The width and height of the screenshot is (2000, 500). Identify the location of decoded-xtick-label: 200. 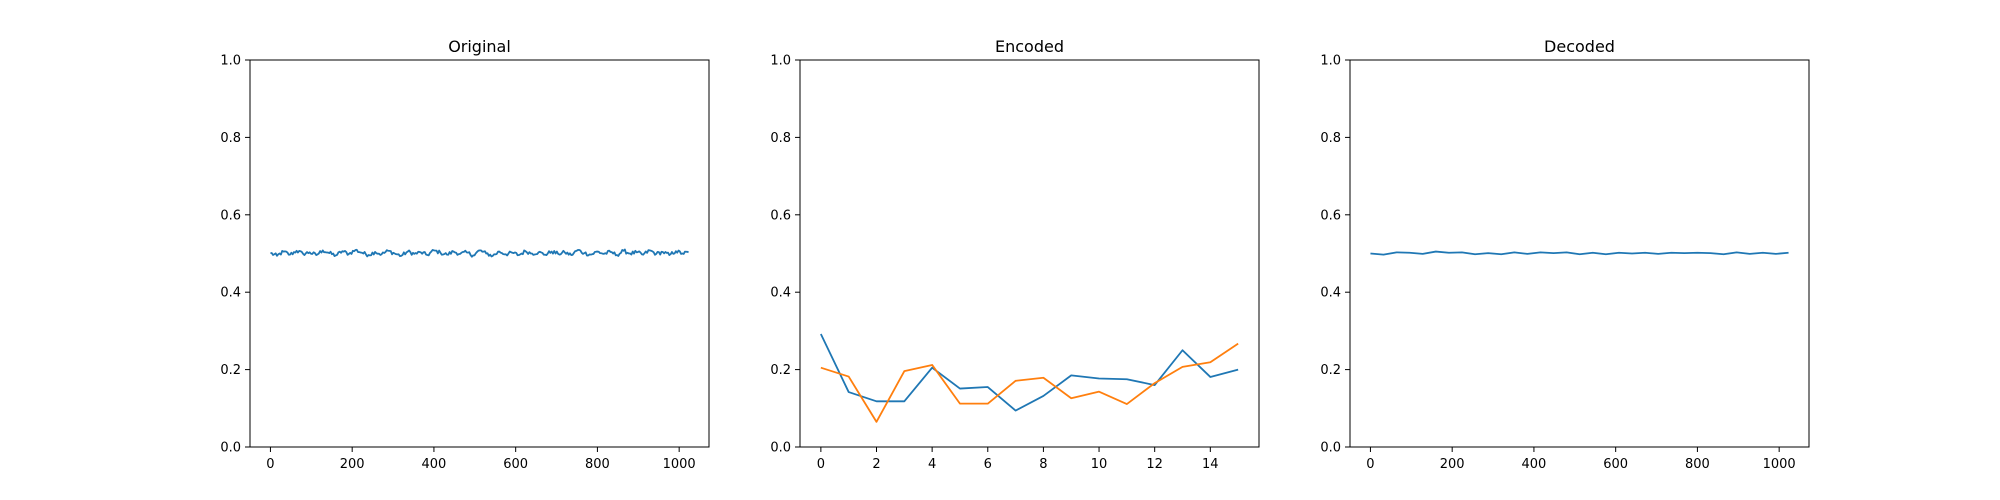
(1452, 464).